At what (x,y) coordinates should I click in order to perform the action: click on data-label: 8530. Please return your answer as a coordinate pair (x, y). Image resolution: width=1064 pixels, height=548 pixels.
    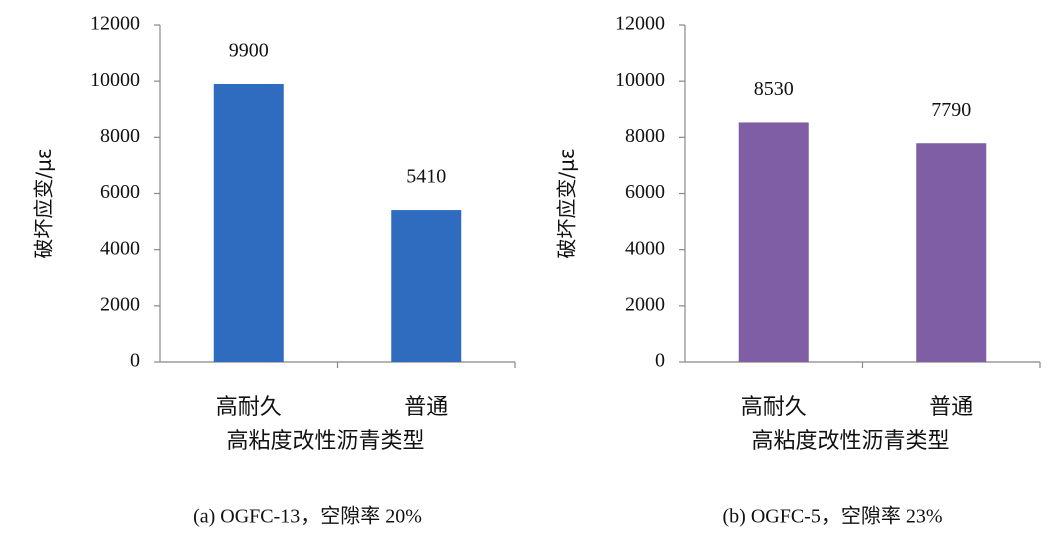
    Looking at the image, I should click on (774, 89).